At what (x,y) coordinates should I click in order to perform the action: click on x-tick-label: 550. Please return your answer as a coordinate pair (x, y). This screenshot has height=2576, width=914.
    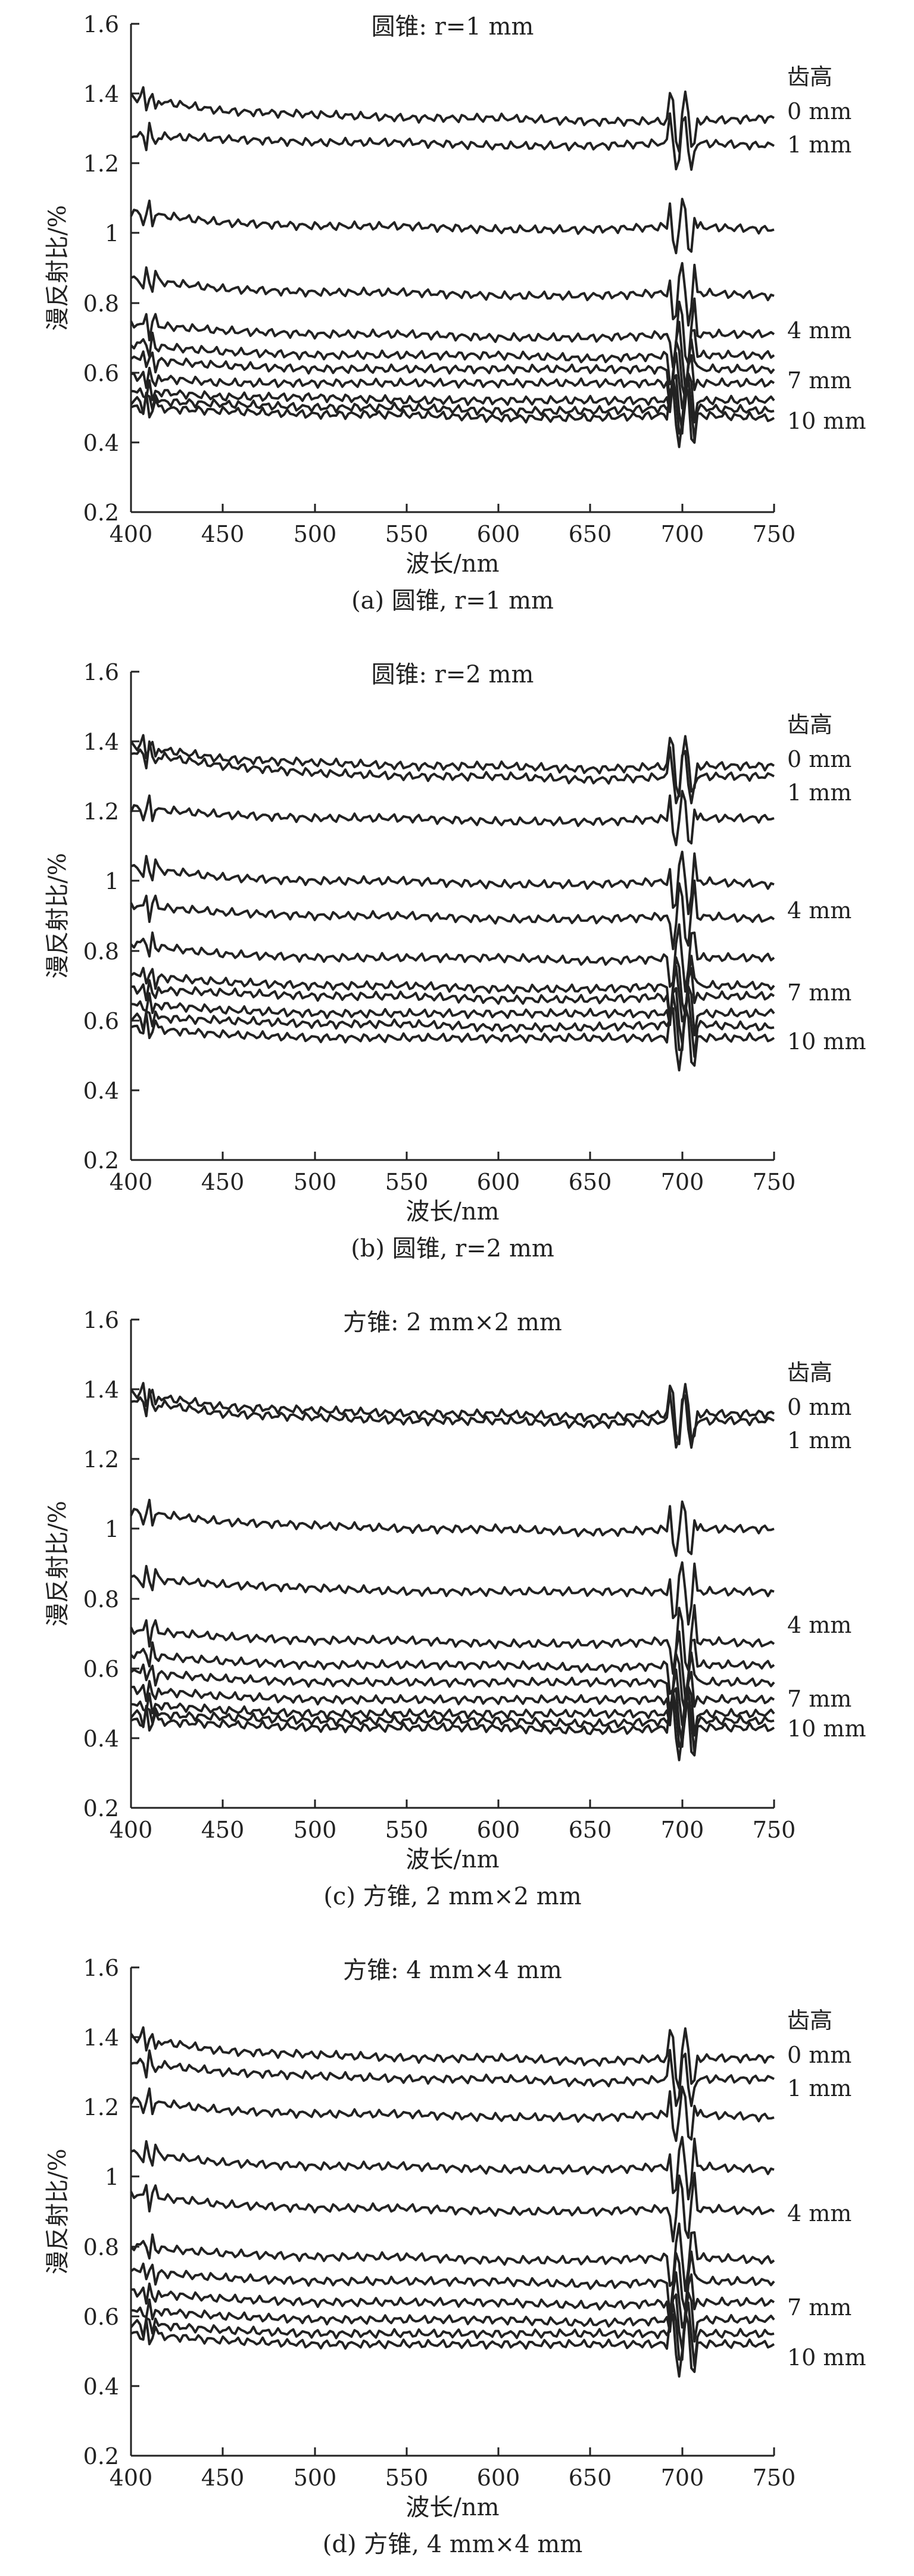
    Looking at the image, I should click on (407, 2478).